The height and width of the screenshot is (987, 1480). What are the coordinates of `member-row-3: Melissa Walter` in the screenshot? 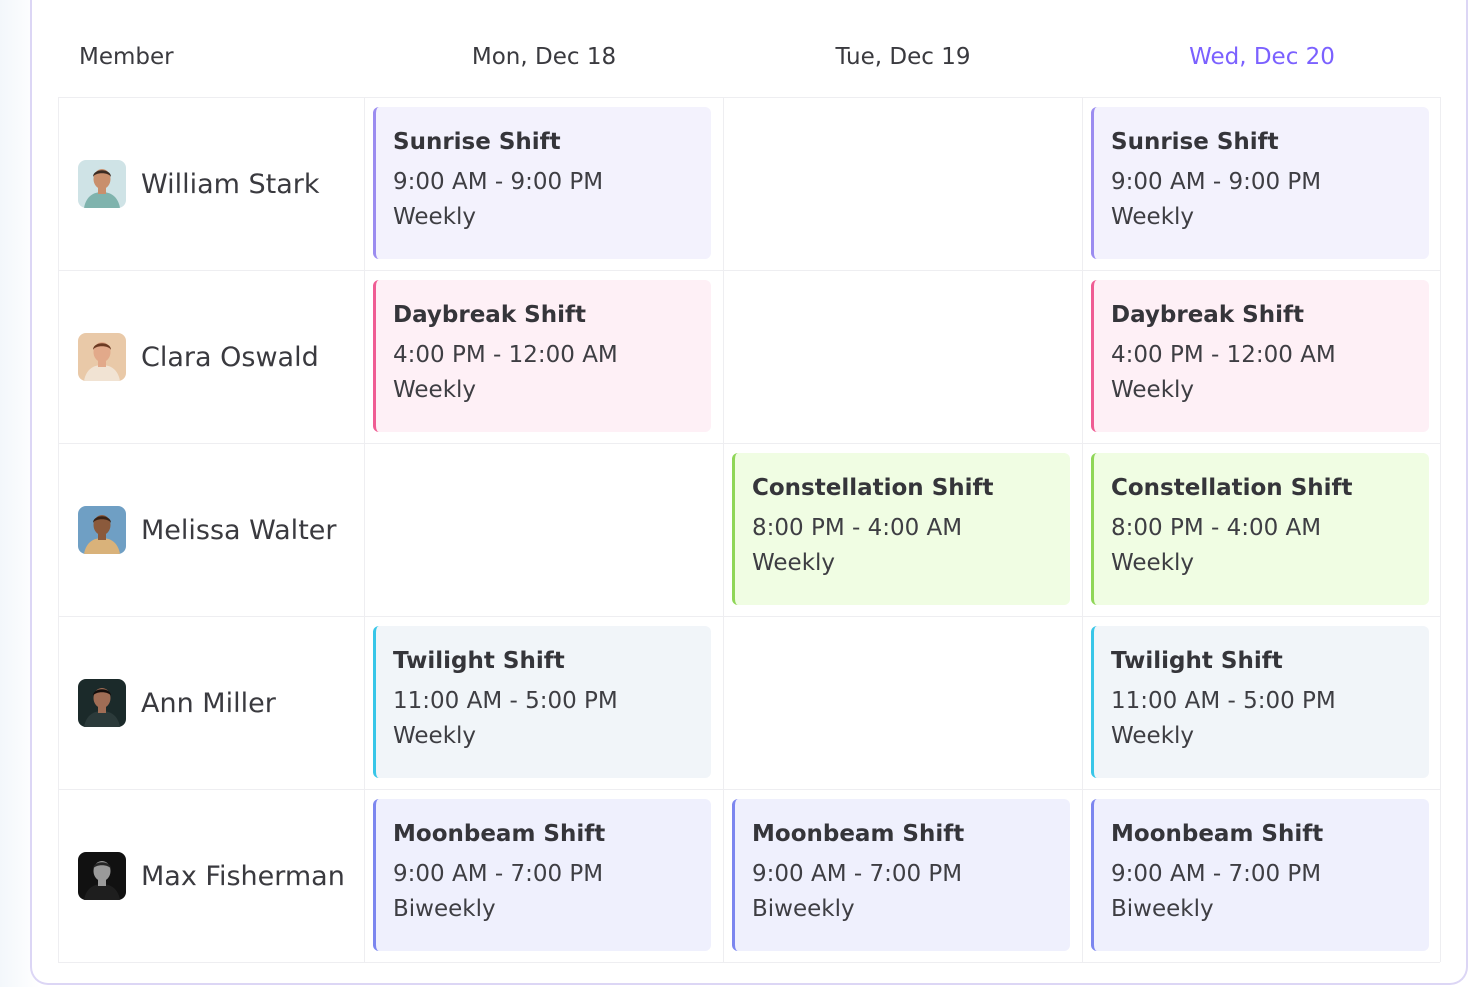 It's located at (207, 530).